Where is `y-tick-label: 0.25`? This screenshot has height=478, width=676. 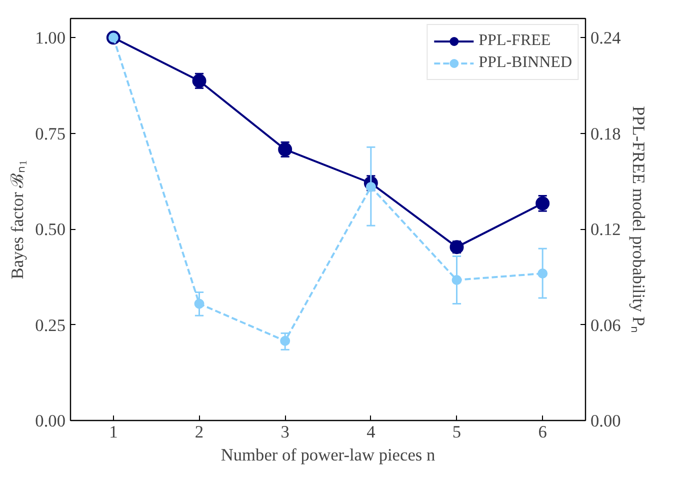
y-tick-label: 0.25 is located at coordinates (50, 325).